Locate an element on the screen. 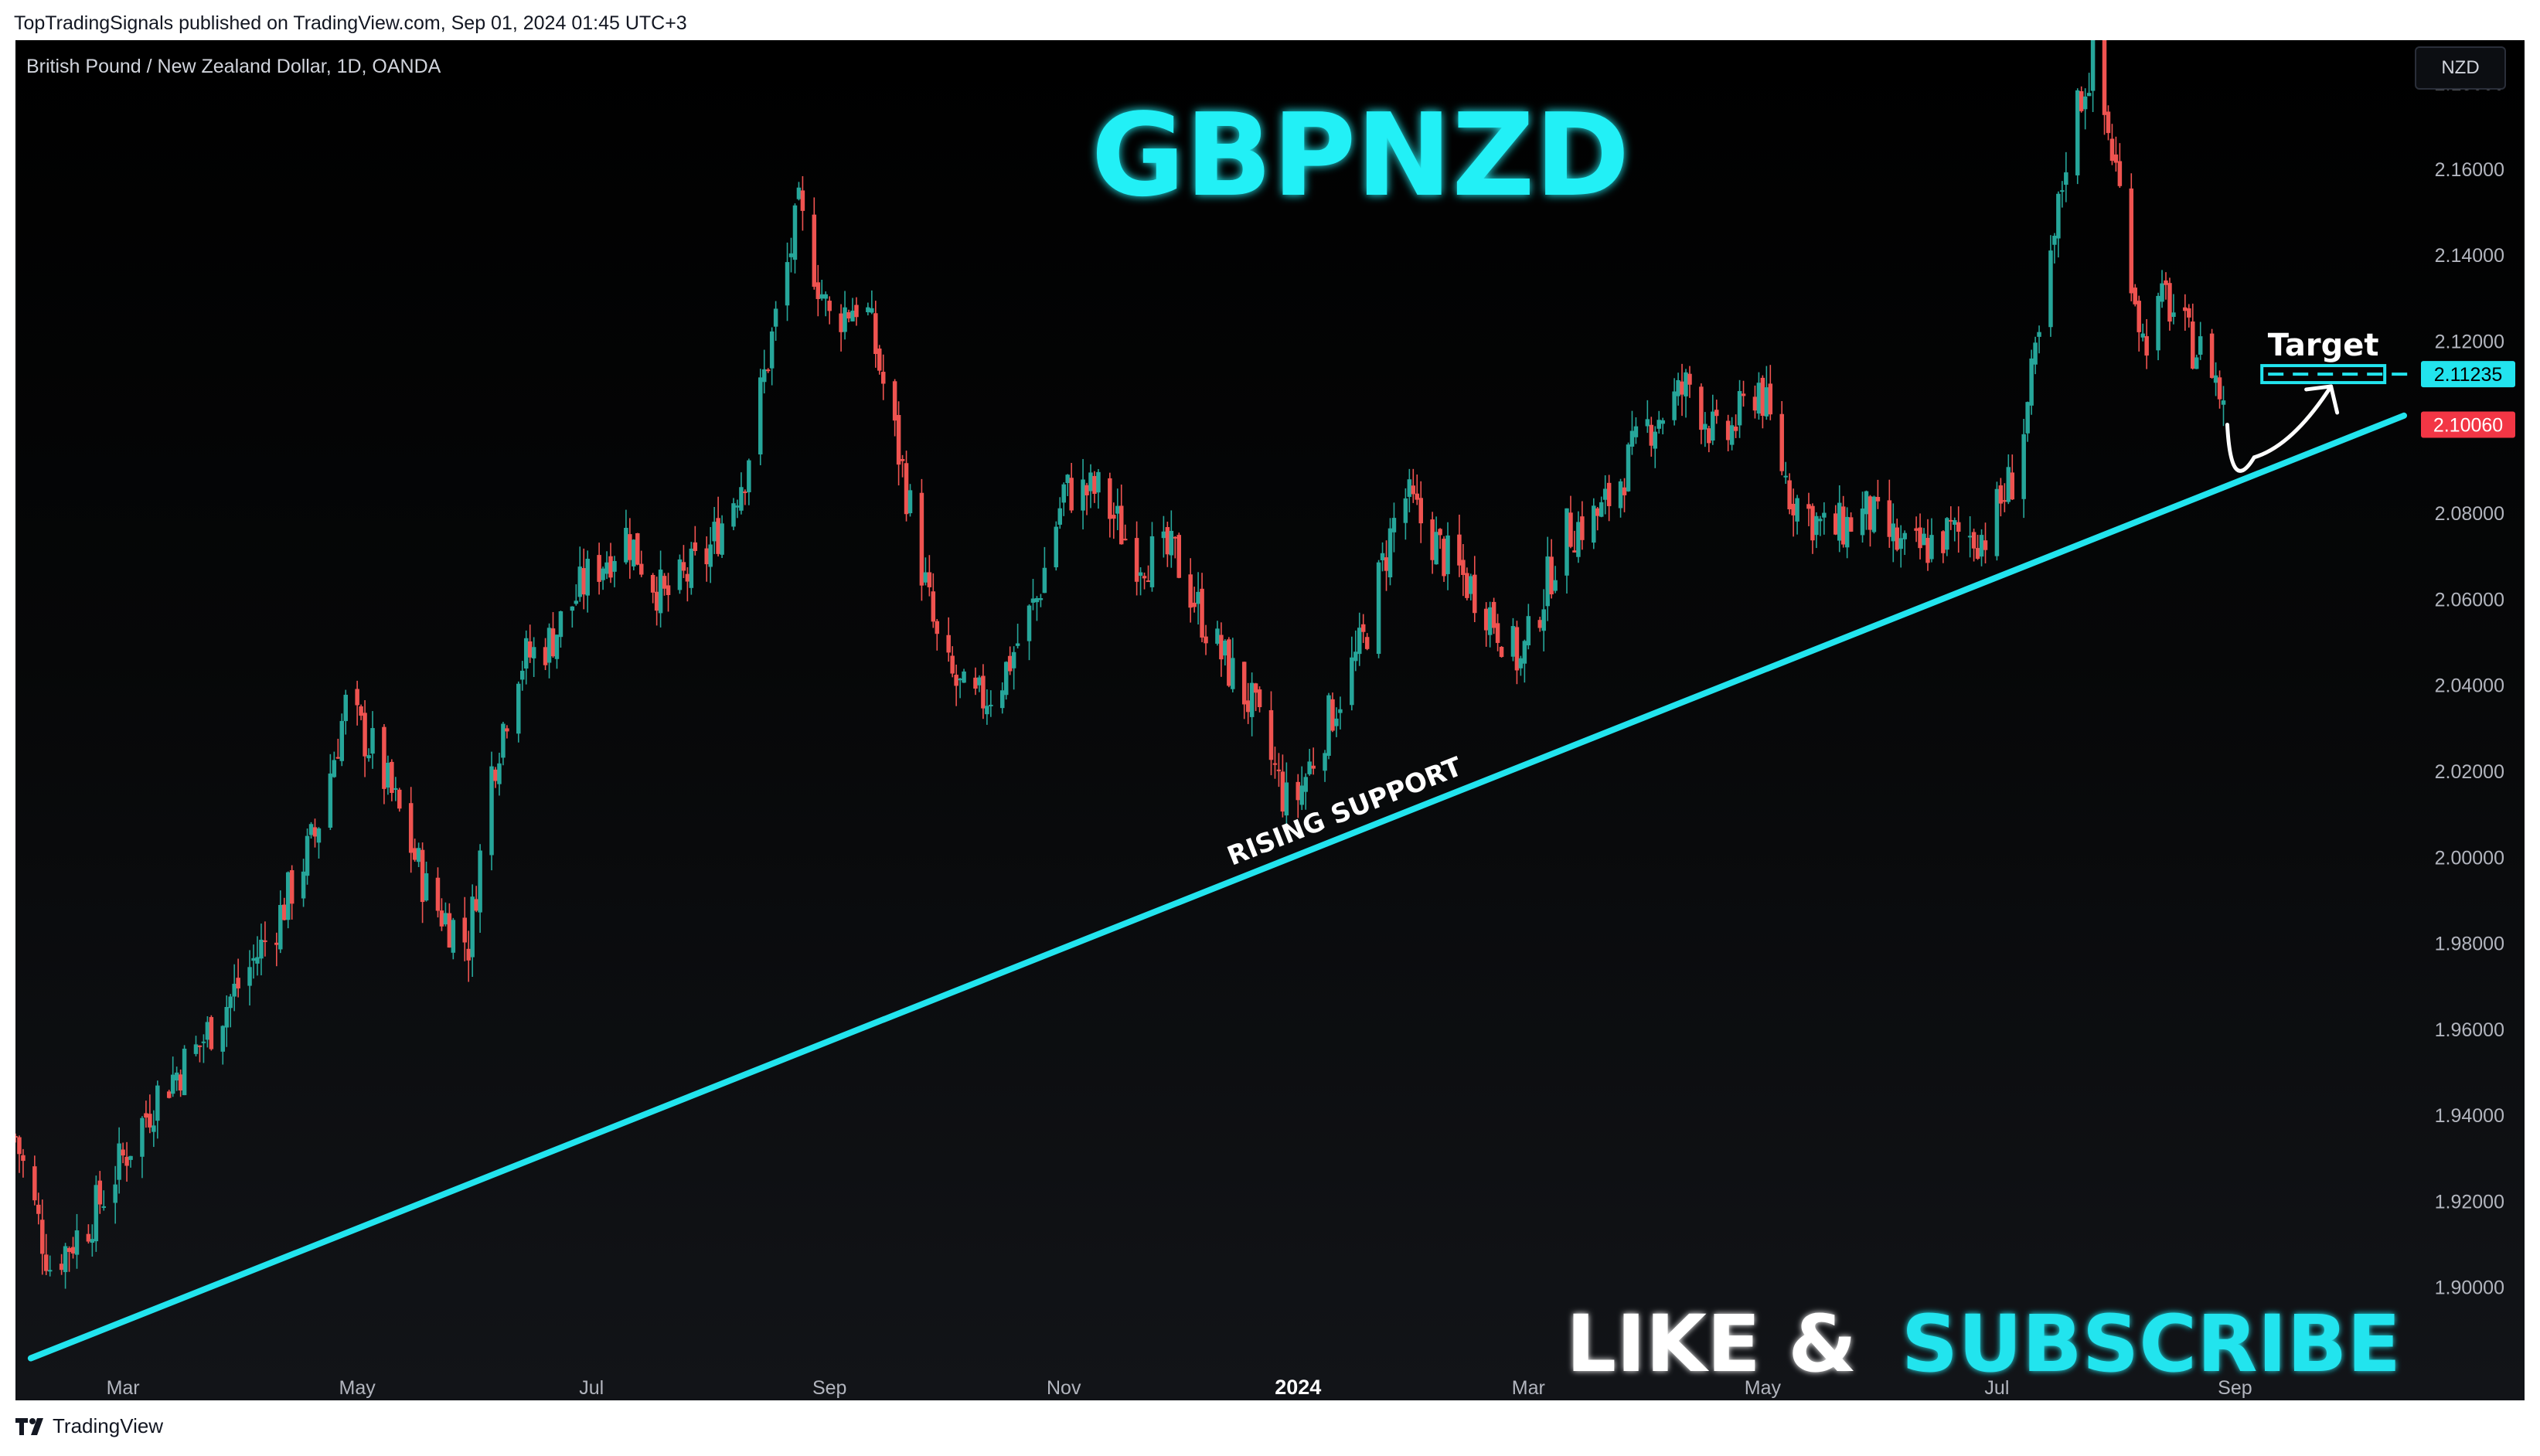 This screenshot has width=2540, height=1456. currency-button: NZD is located at coordinates (2461, 68).